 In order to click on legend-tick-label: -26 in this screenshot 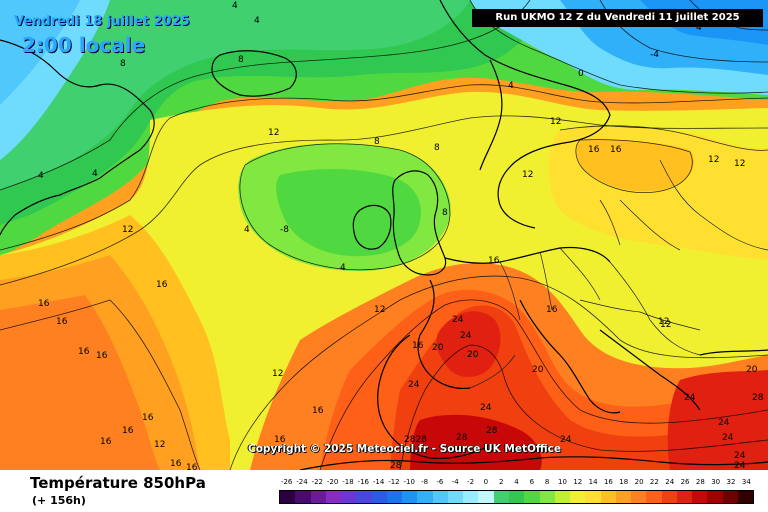, I will do `click(286, 482)`.